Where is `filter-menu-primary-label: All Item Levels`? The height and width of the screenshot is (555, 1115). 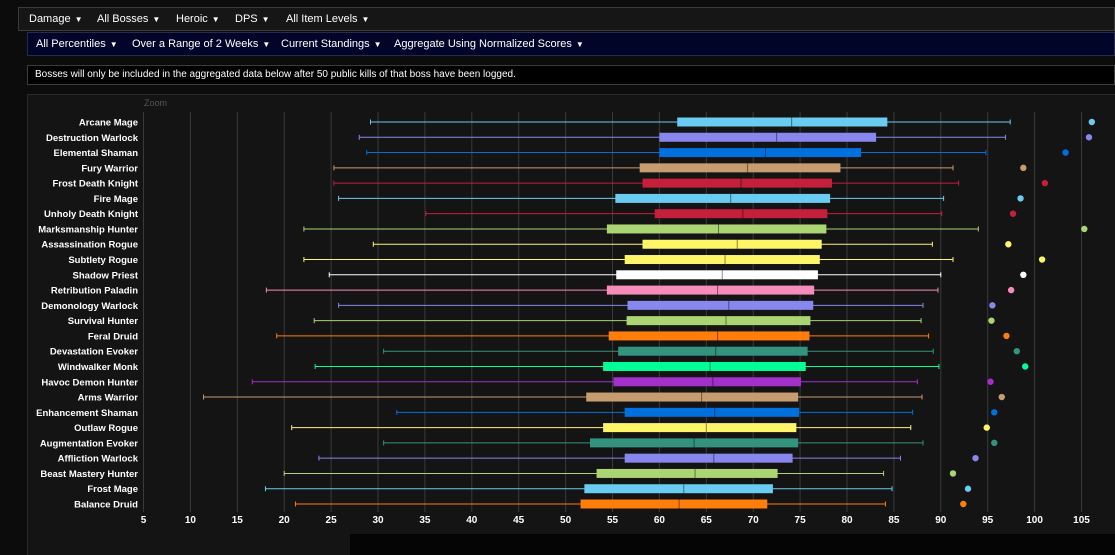
filter-menu-primary-label: All Item Levels is located at coordinates (322, 19).